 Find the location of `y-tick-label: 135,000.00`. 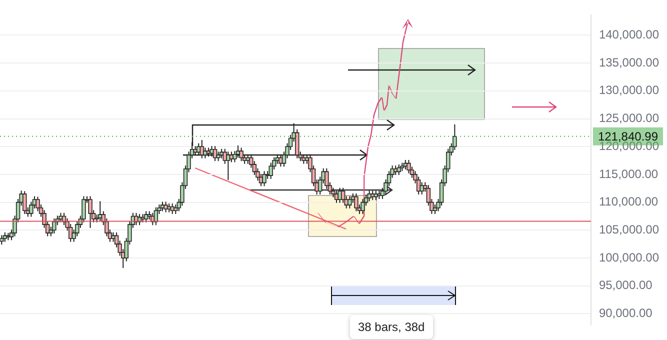

y-tick-label: 135,000.00 is located at coordinates (629, 62).